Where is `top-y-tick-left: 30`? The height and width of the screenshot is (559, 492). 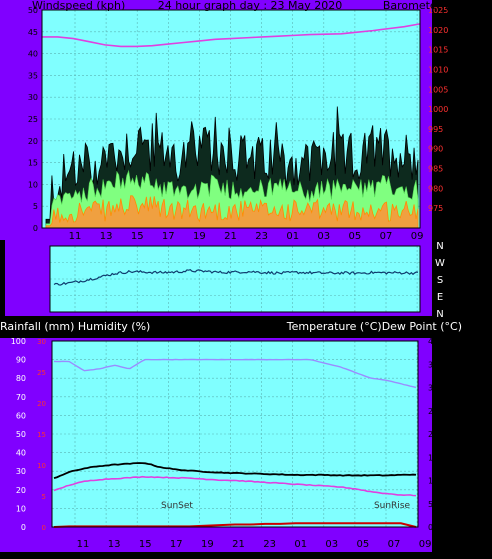
top-y-tick-left: 30 is located at coordinates (33, 97).